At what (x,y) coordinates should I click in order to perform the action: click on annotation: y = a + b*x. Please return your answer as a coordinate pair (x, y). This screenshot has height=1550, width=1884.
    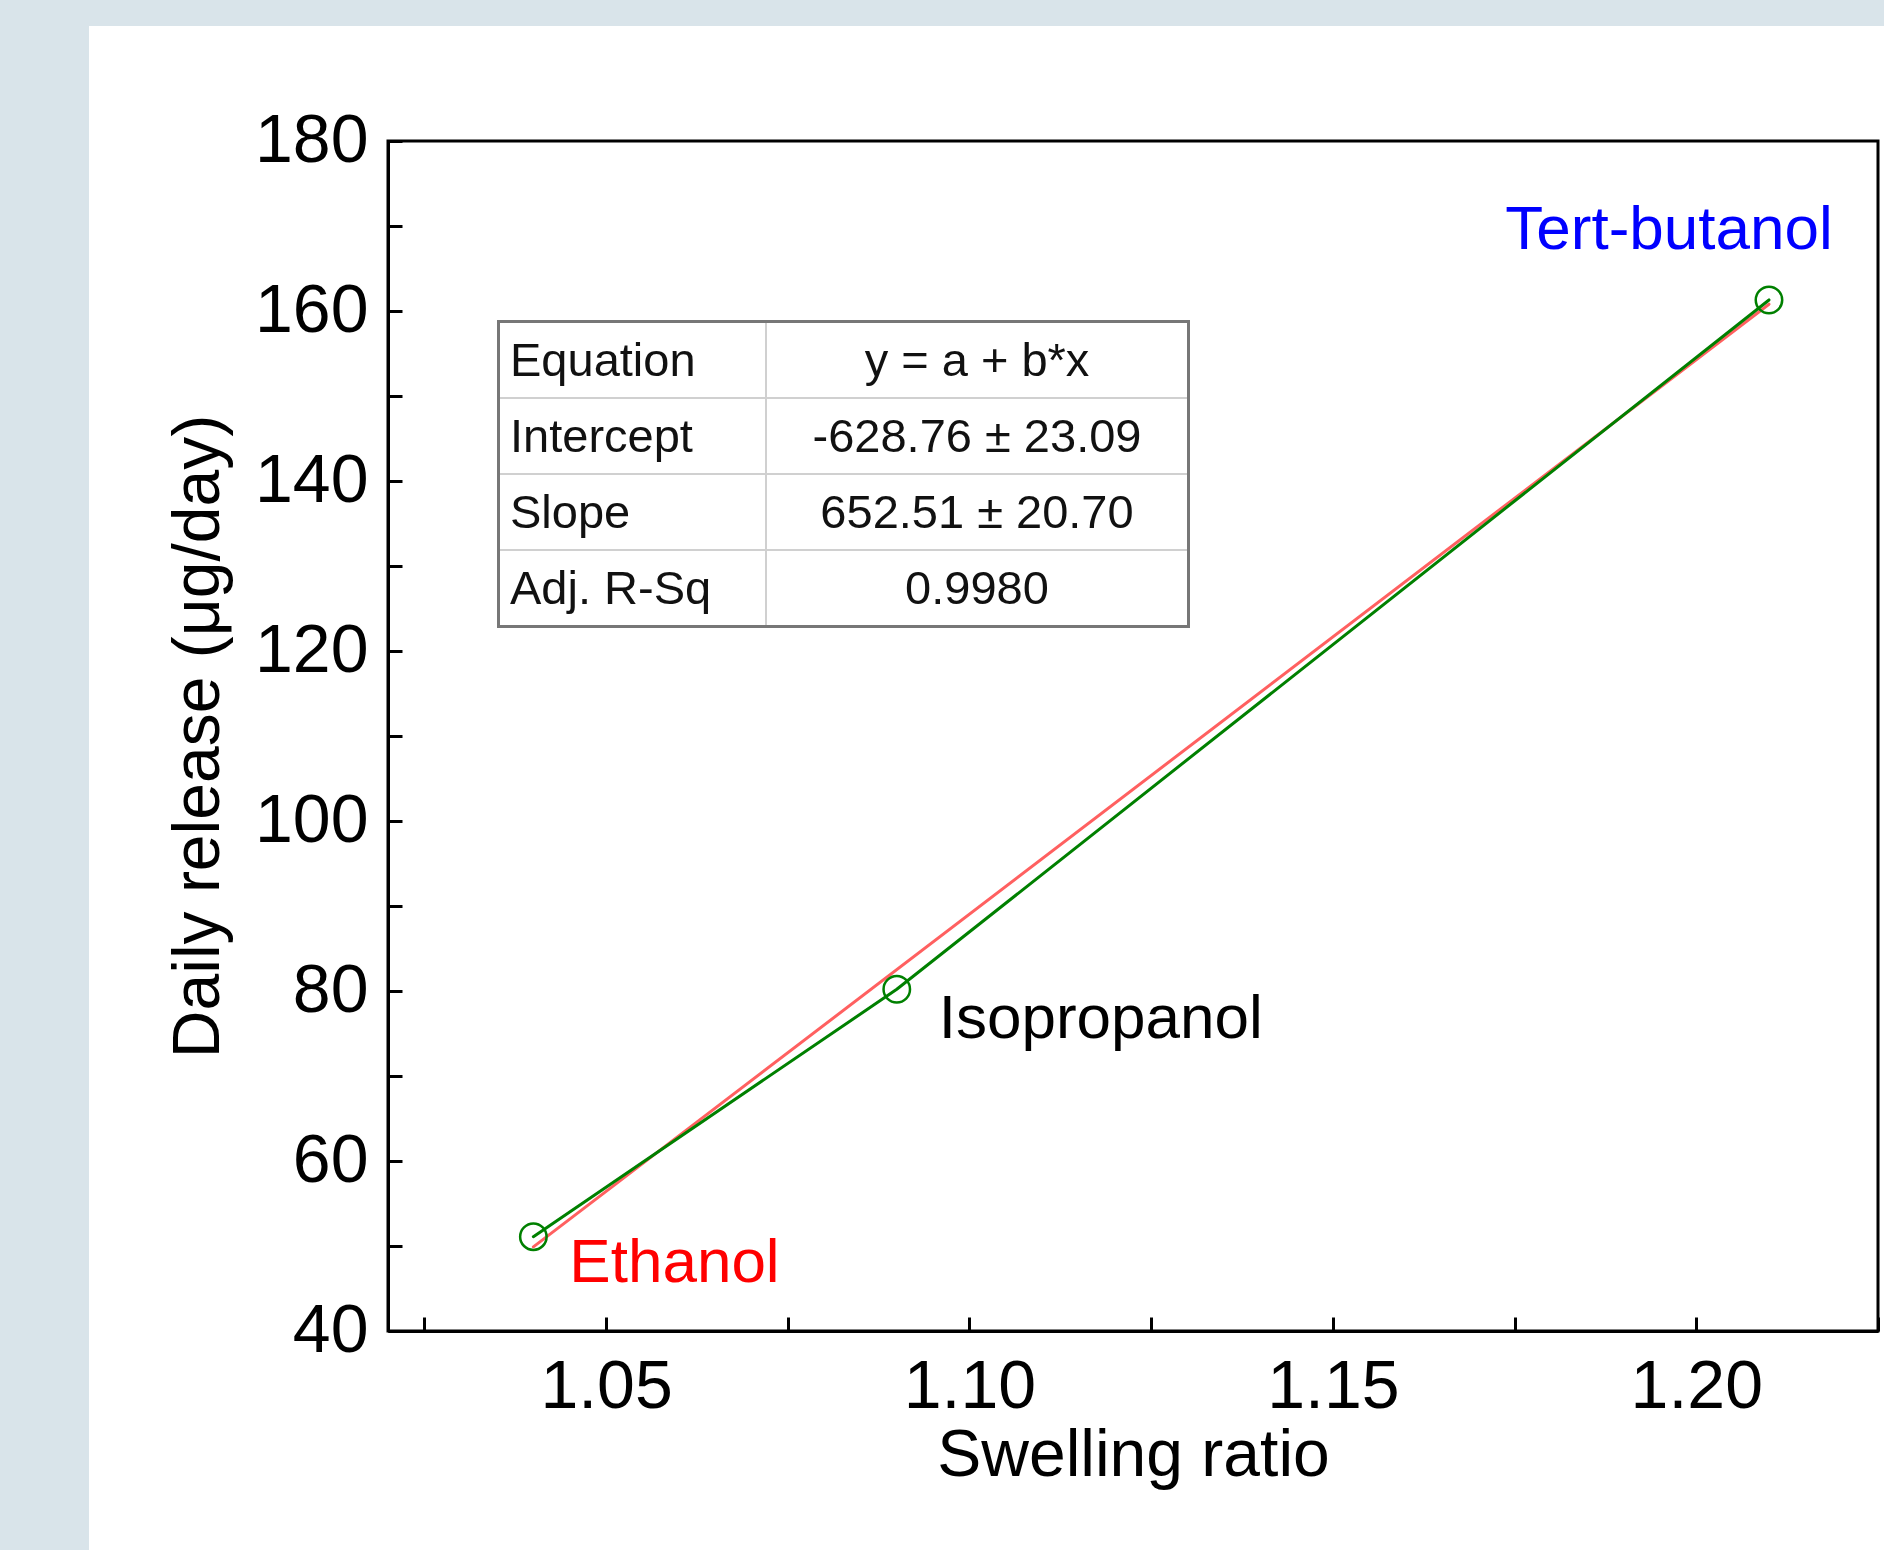
    Looking at the image, I should click on (977, 359).